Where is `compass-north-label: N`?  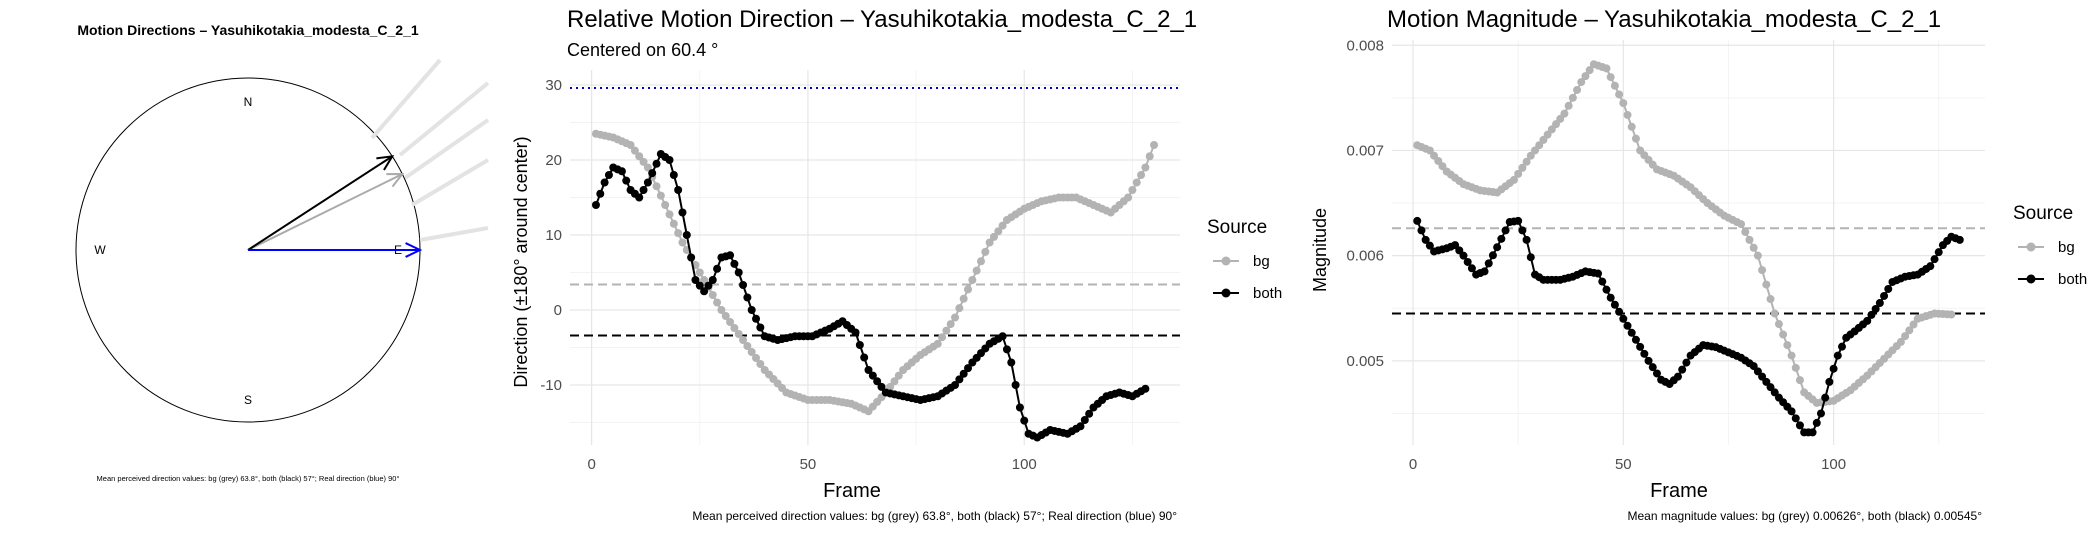
compass-north-label: N is located at coordinates (248, 102).